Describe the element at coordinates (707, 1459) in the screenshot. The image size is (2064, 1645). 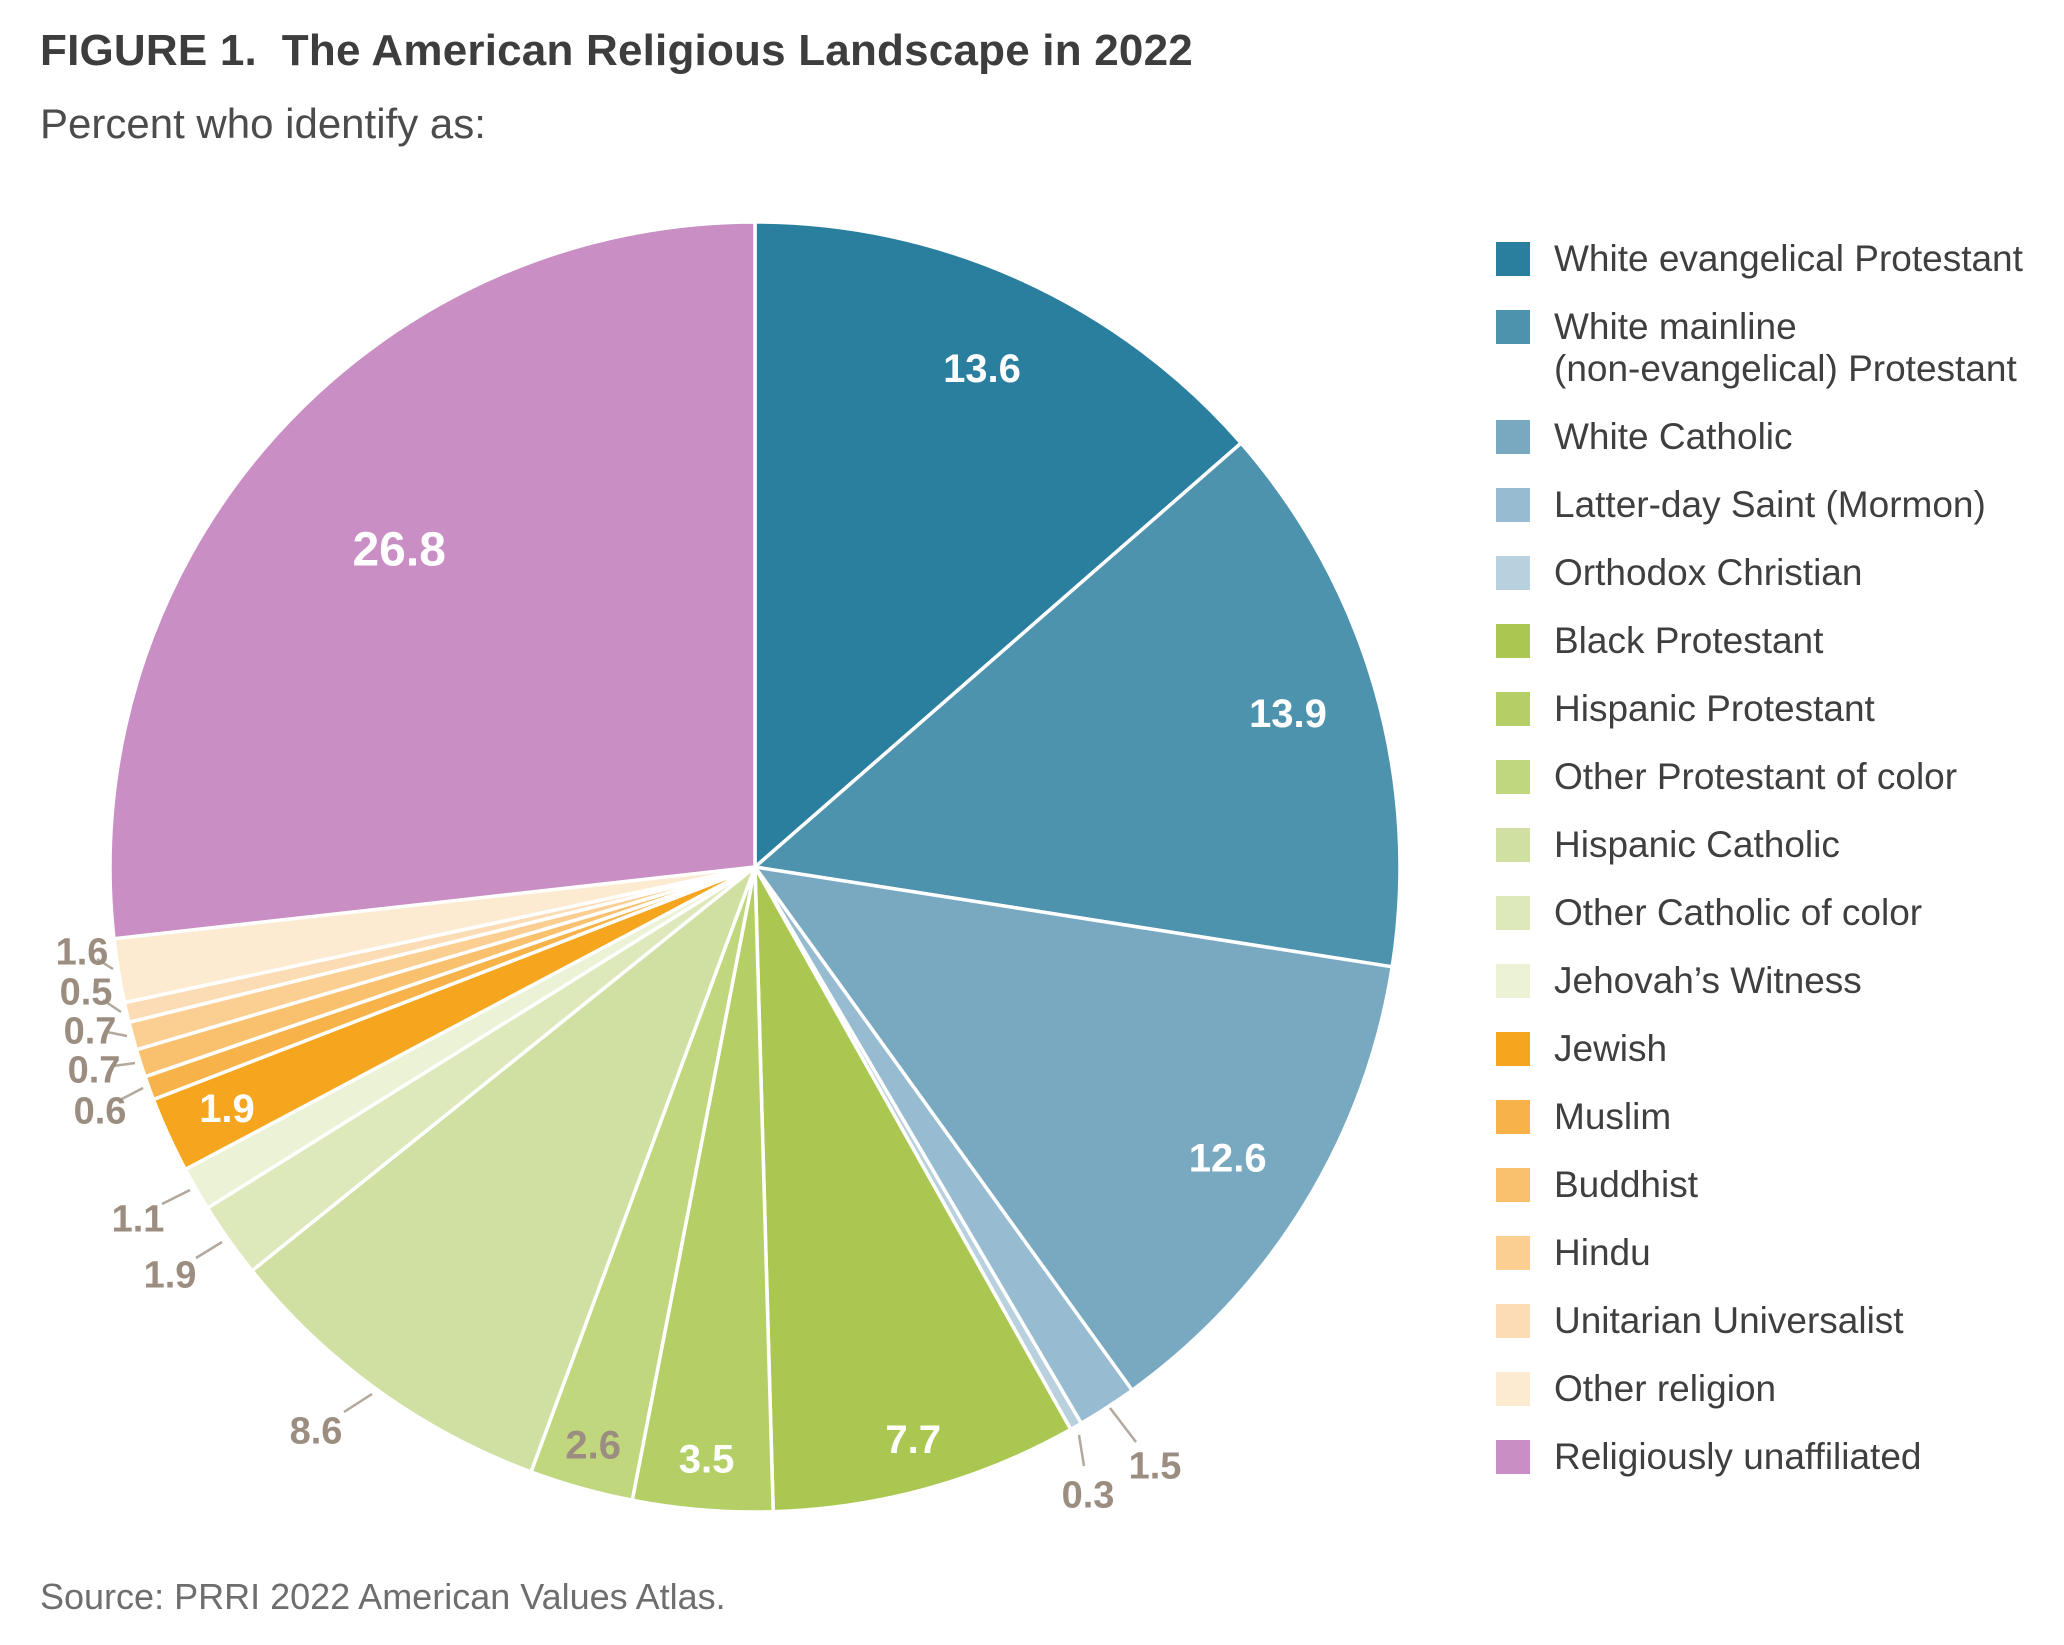
I see `slice-value-label: 3.5` at that location.